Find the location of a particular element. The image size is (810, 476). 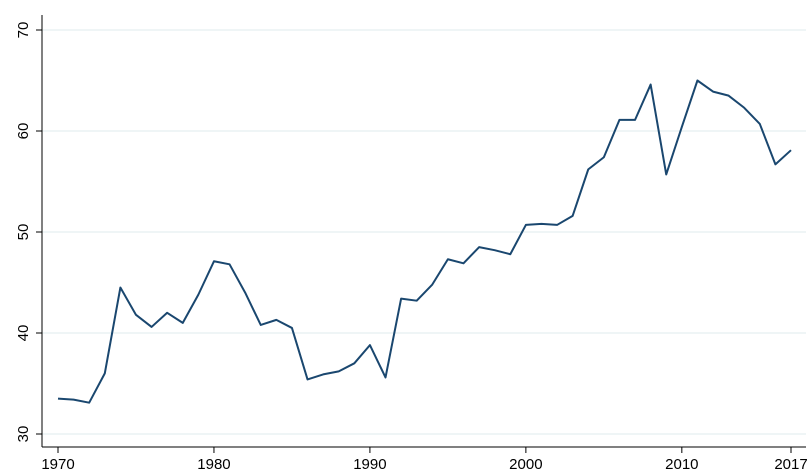

x-tick-label: 2017 is located at coordinates (790, 464).